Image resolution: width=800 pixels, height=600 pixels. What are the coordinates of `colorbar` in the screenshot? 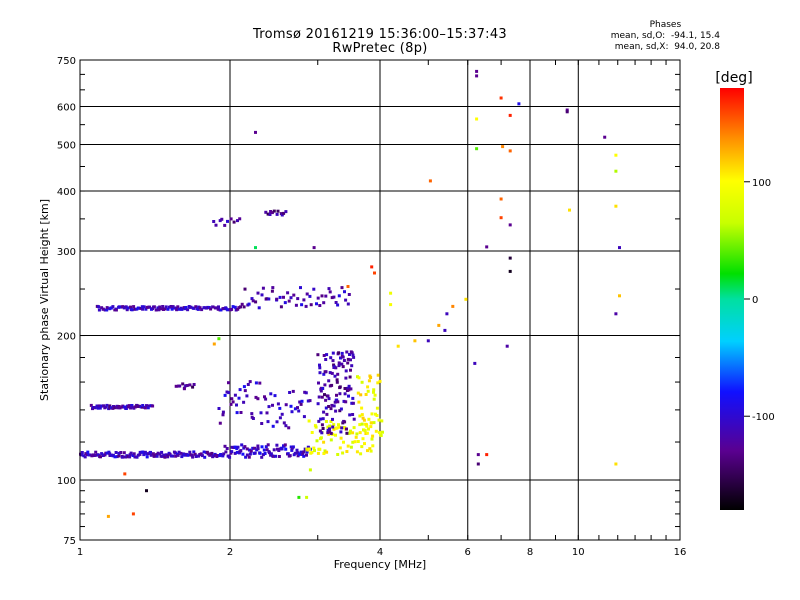 It's located at (732, 299).